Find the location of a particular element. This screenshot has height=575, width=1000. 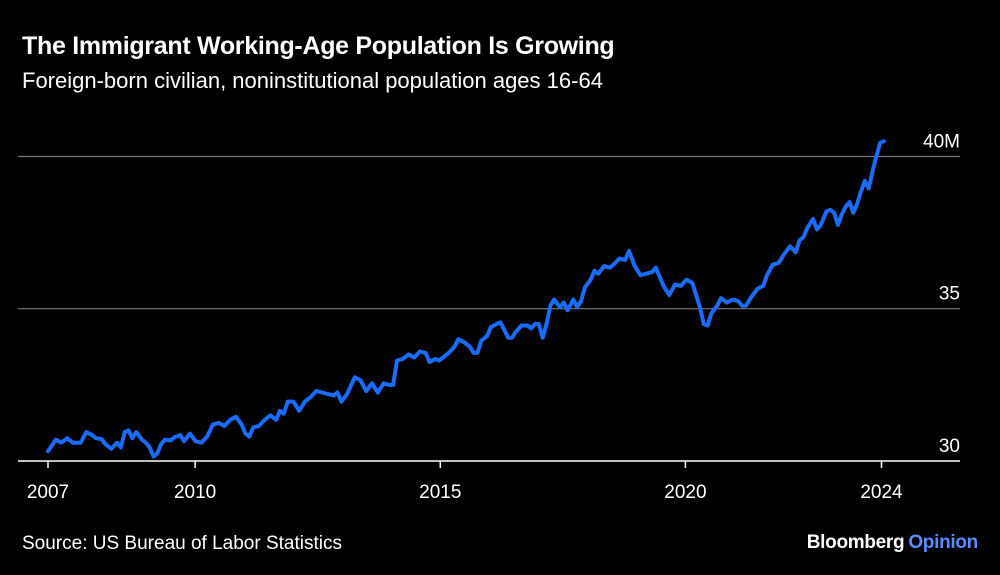

x-tick-label: 2007 is located at coordinates (48, 492).